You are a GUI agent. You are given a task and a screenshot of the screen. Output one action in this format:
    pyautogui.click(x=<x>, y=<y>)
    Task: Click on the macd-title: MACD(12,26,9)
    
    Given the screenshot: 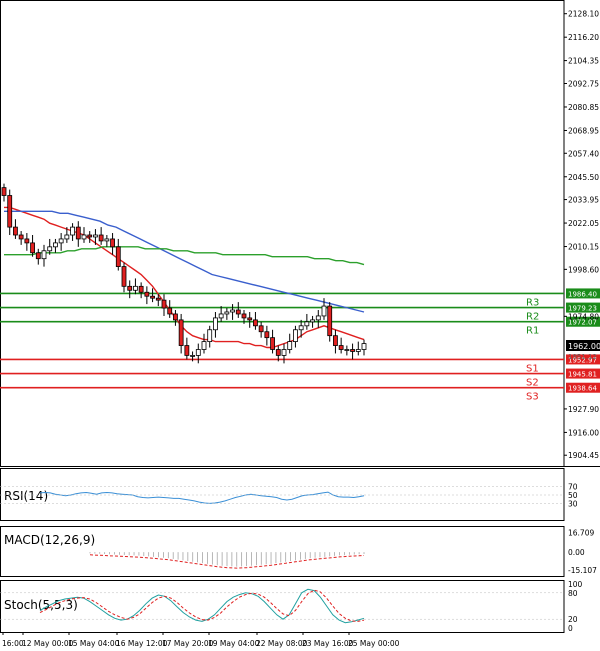 What is the action you would take?
    pyautogui.click(x=49, y=540)
    